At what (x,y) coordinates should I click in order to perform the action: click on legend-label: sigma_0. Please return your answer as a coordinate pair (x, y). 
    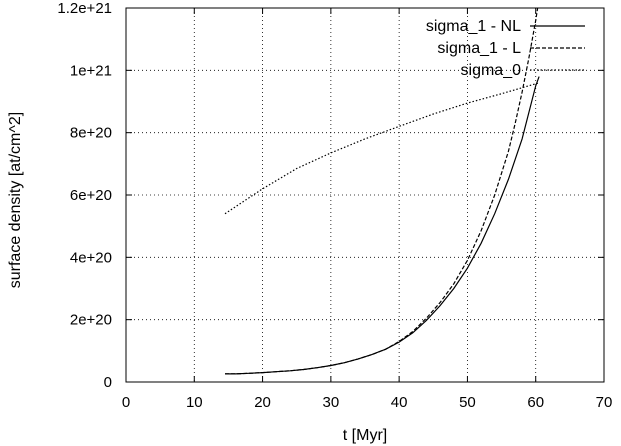
    Looking at the image, I should click on (491, 70).